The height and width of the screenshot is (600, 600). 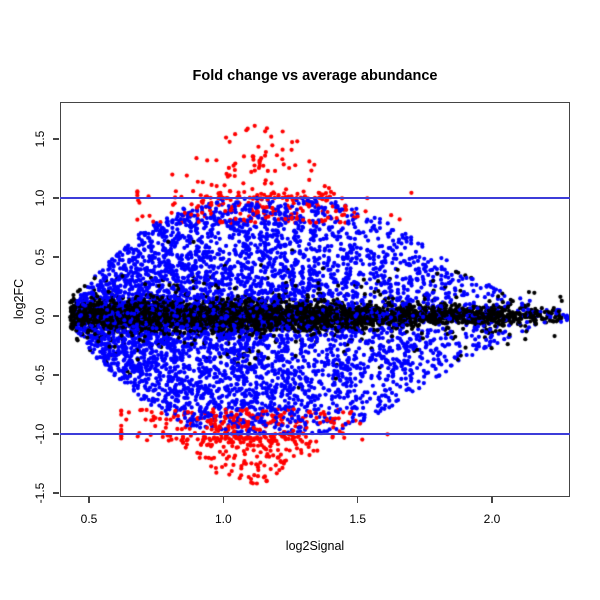 What do you see at coordinates (40, 198) in the screenshot?
I see `y-tick-label: 1.0` at bounding box center [40, 198].